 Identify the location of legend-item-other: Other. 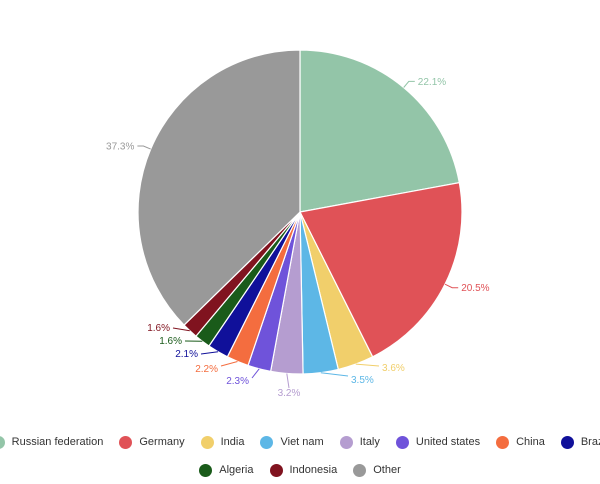
(377, 470).